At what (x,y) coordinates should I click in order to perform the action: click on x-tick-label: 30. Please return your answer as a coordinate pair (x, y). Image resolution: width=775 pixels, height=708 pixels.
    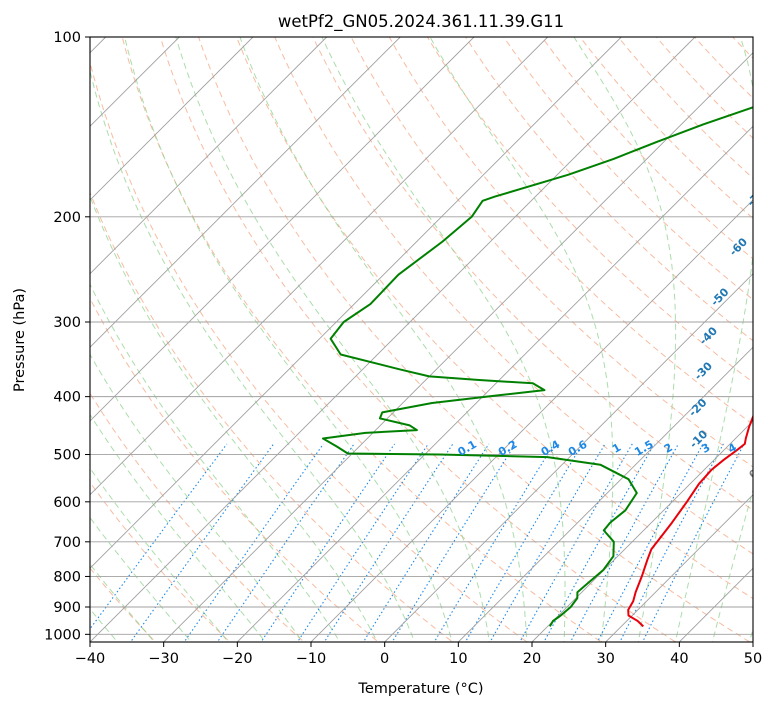
    Looking at the image, I should click on (605, 659).